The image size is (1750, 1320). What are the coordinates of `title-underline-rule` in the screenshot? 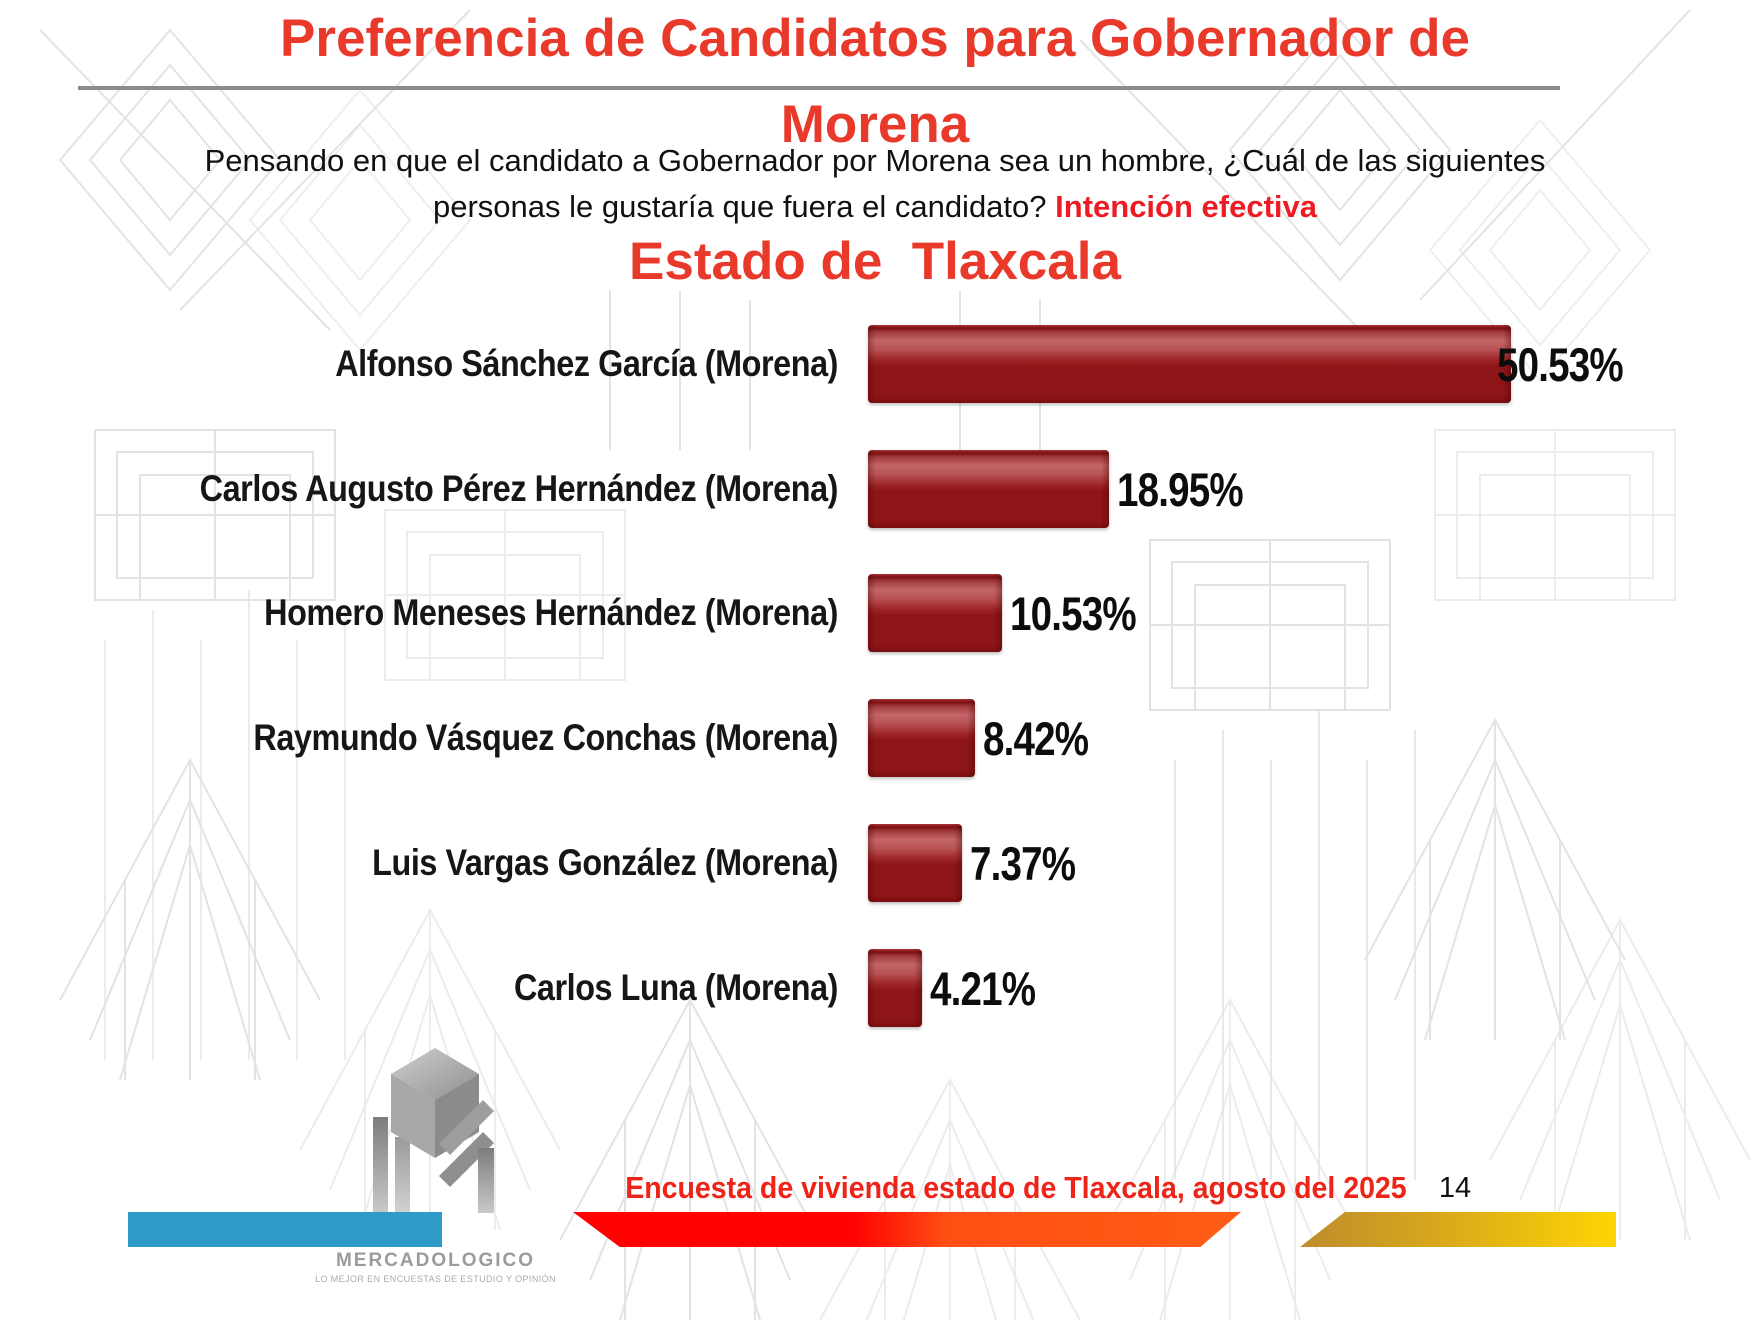 It's located at (819, 88).